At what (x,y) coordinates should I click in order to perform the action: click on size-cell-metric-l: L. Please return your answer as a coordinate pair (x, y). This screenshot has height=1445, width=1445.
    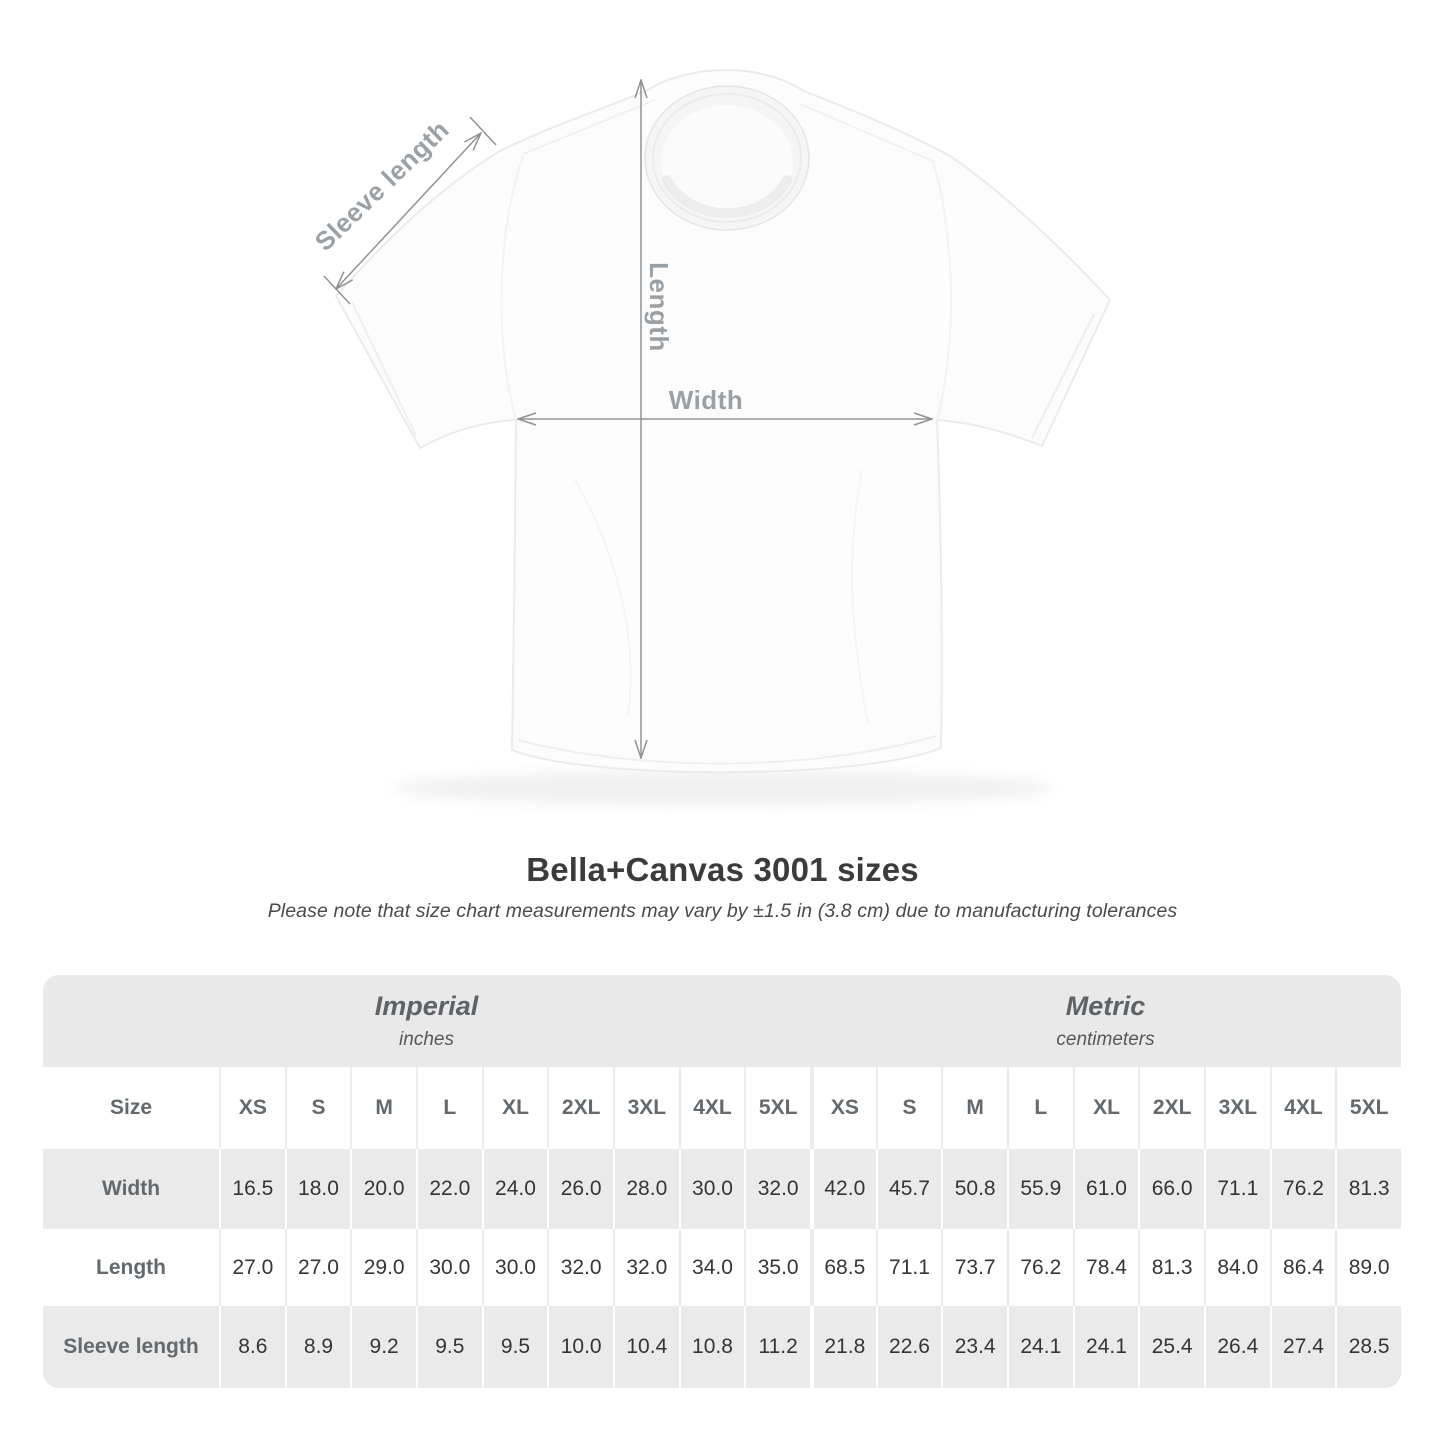
    Looking at the image, I should click on (1039, 1108).